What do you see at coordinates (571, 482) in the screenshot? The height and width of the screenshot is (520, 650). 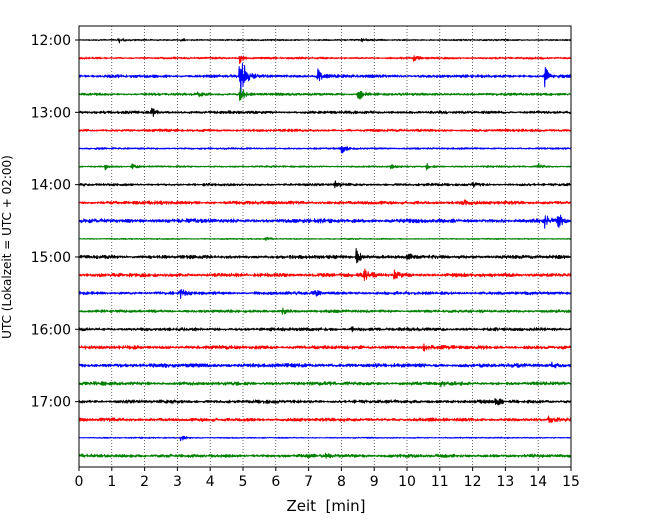 I see `x-tick-label: 15` at bounding box center [571, 482].